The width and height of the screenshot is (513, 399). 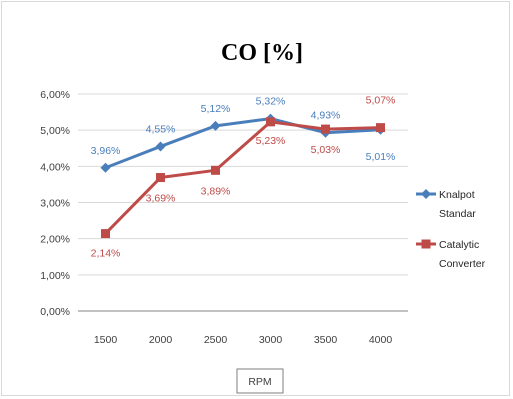 What do you see at coordinates (216, 109) in the screenshot?
I see `data-label: 5,12%` at bounding box center [216, 109].